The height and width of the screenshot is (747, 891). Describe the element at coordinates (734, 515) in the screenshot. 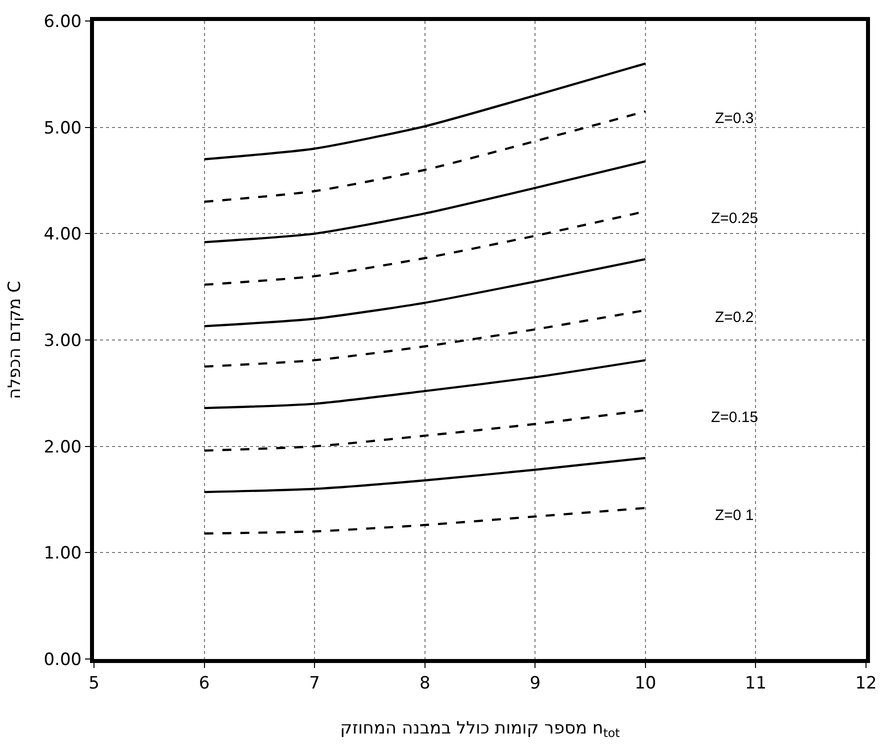

I see `annotation: Z=0 1` at that location.